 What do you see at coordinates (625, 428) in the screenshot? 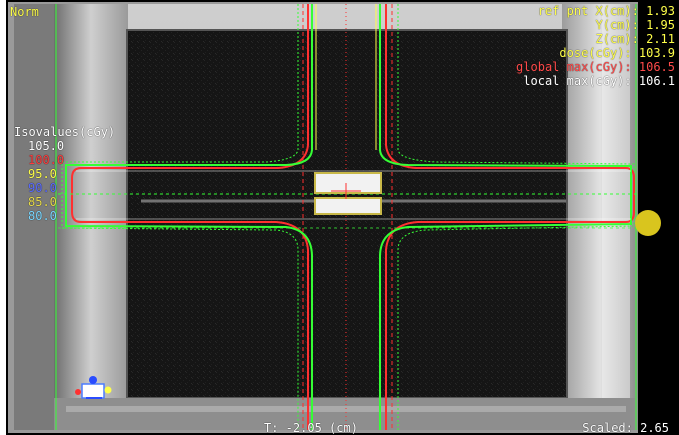
I see `scale-label: Scaled: 2.65` at bounding box center [625, 428].